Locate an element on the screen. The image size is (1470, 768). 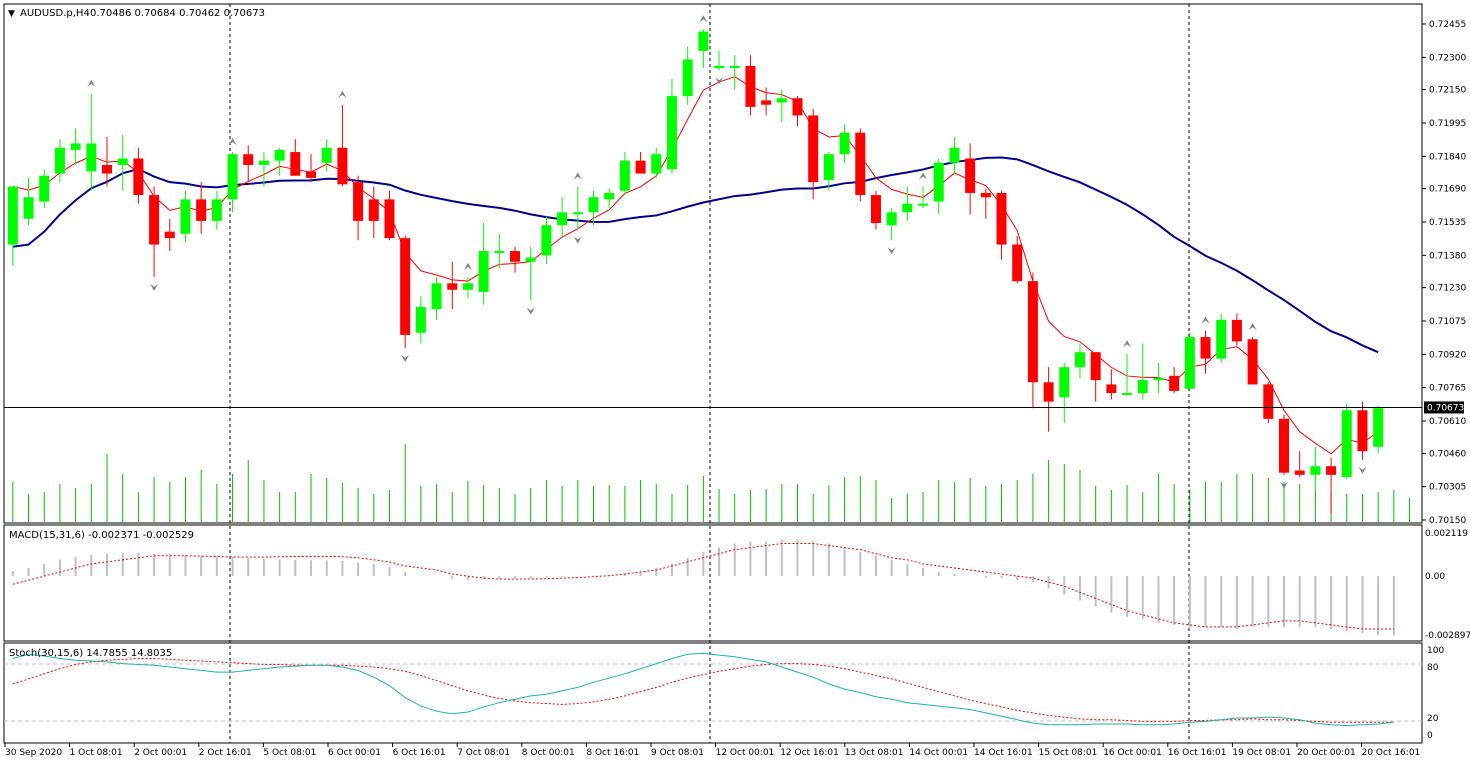
stoch-label: Stoch(30,15,6) 14.7855 14.8035 is located at coordinates (90, 653).